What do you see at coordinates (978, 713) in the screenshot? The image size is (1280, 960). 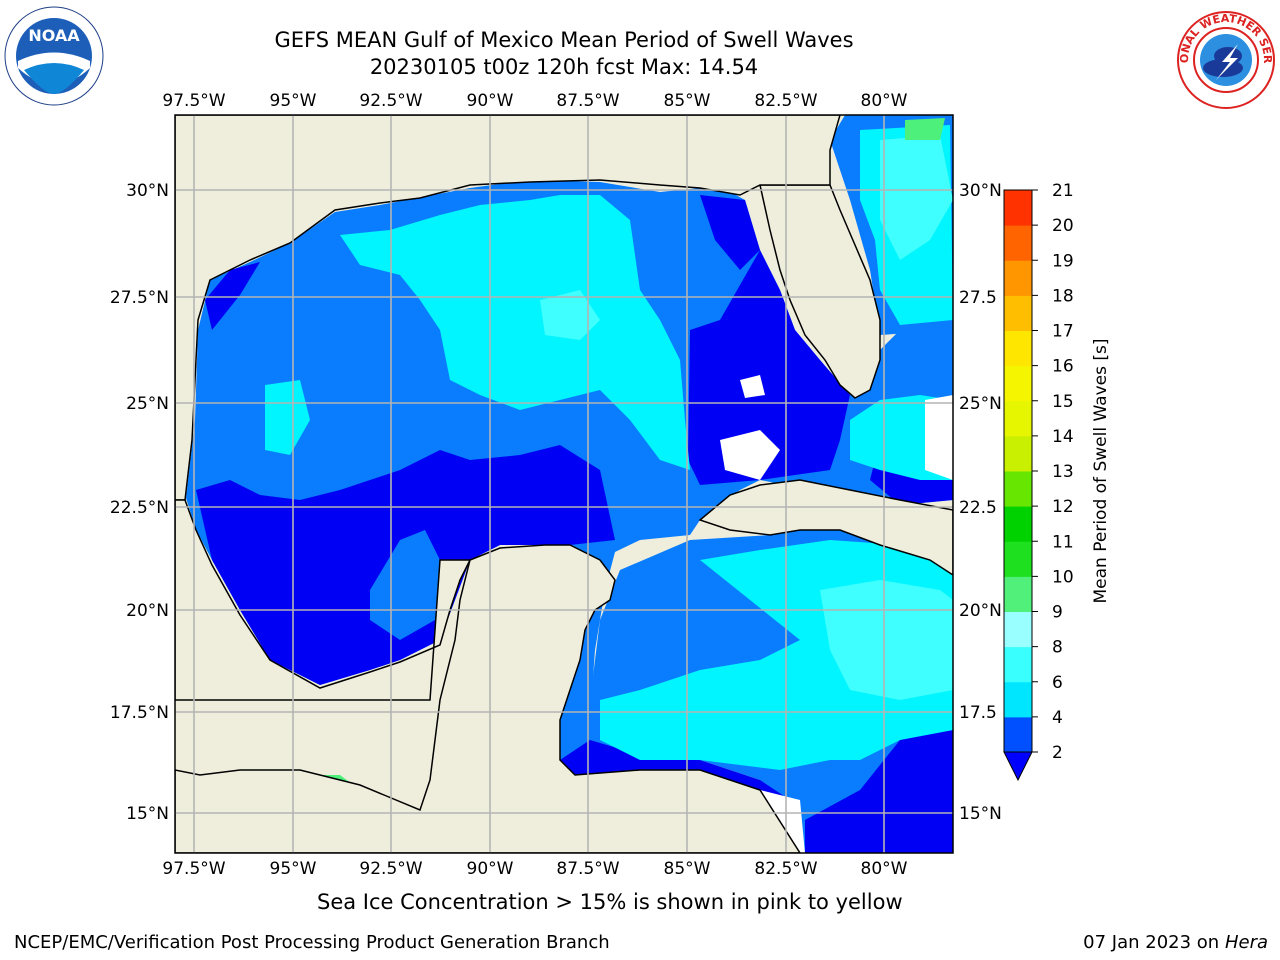 I see `lat-label: 17.5` at bounding box center [978, 713].